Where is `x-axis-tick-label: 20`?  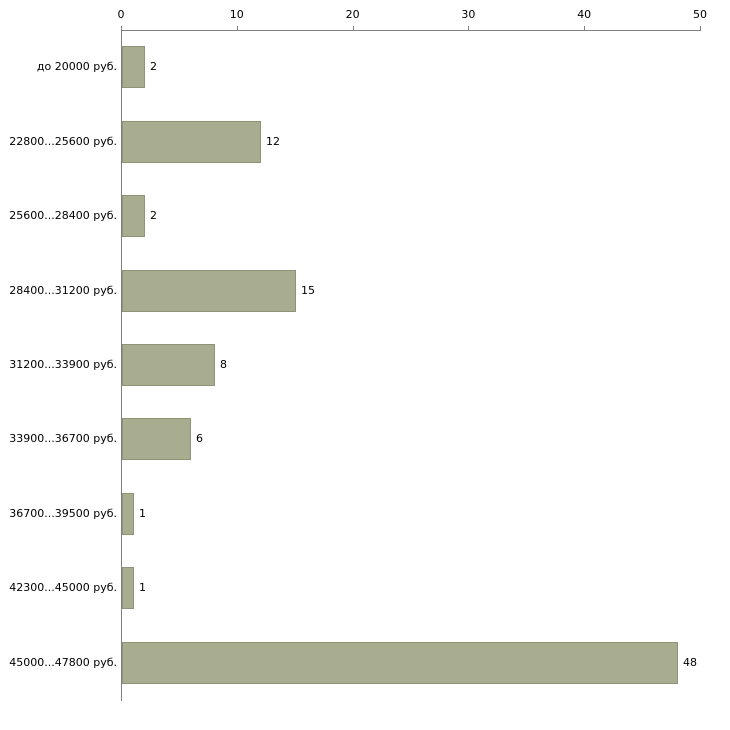 x-axis-tick-label: 20 is located at coordinates (352, 14).